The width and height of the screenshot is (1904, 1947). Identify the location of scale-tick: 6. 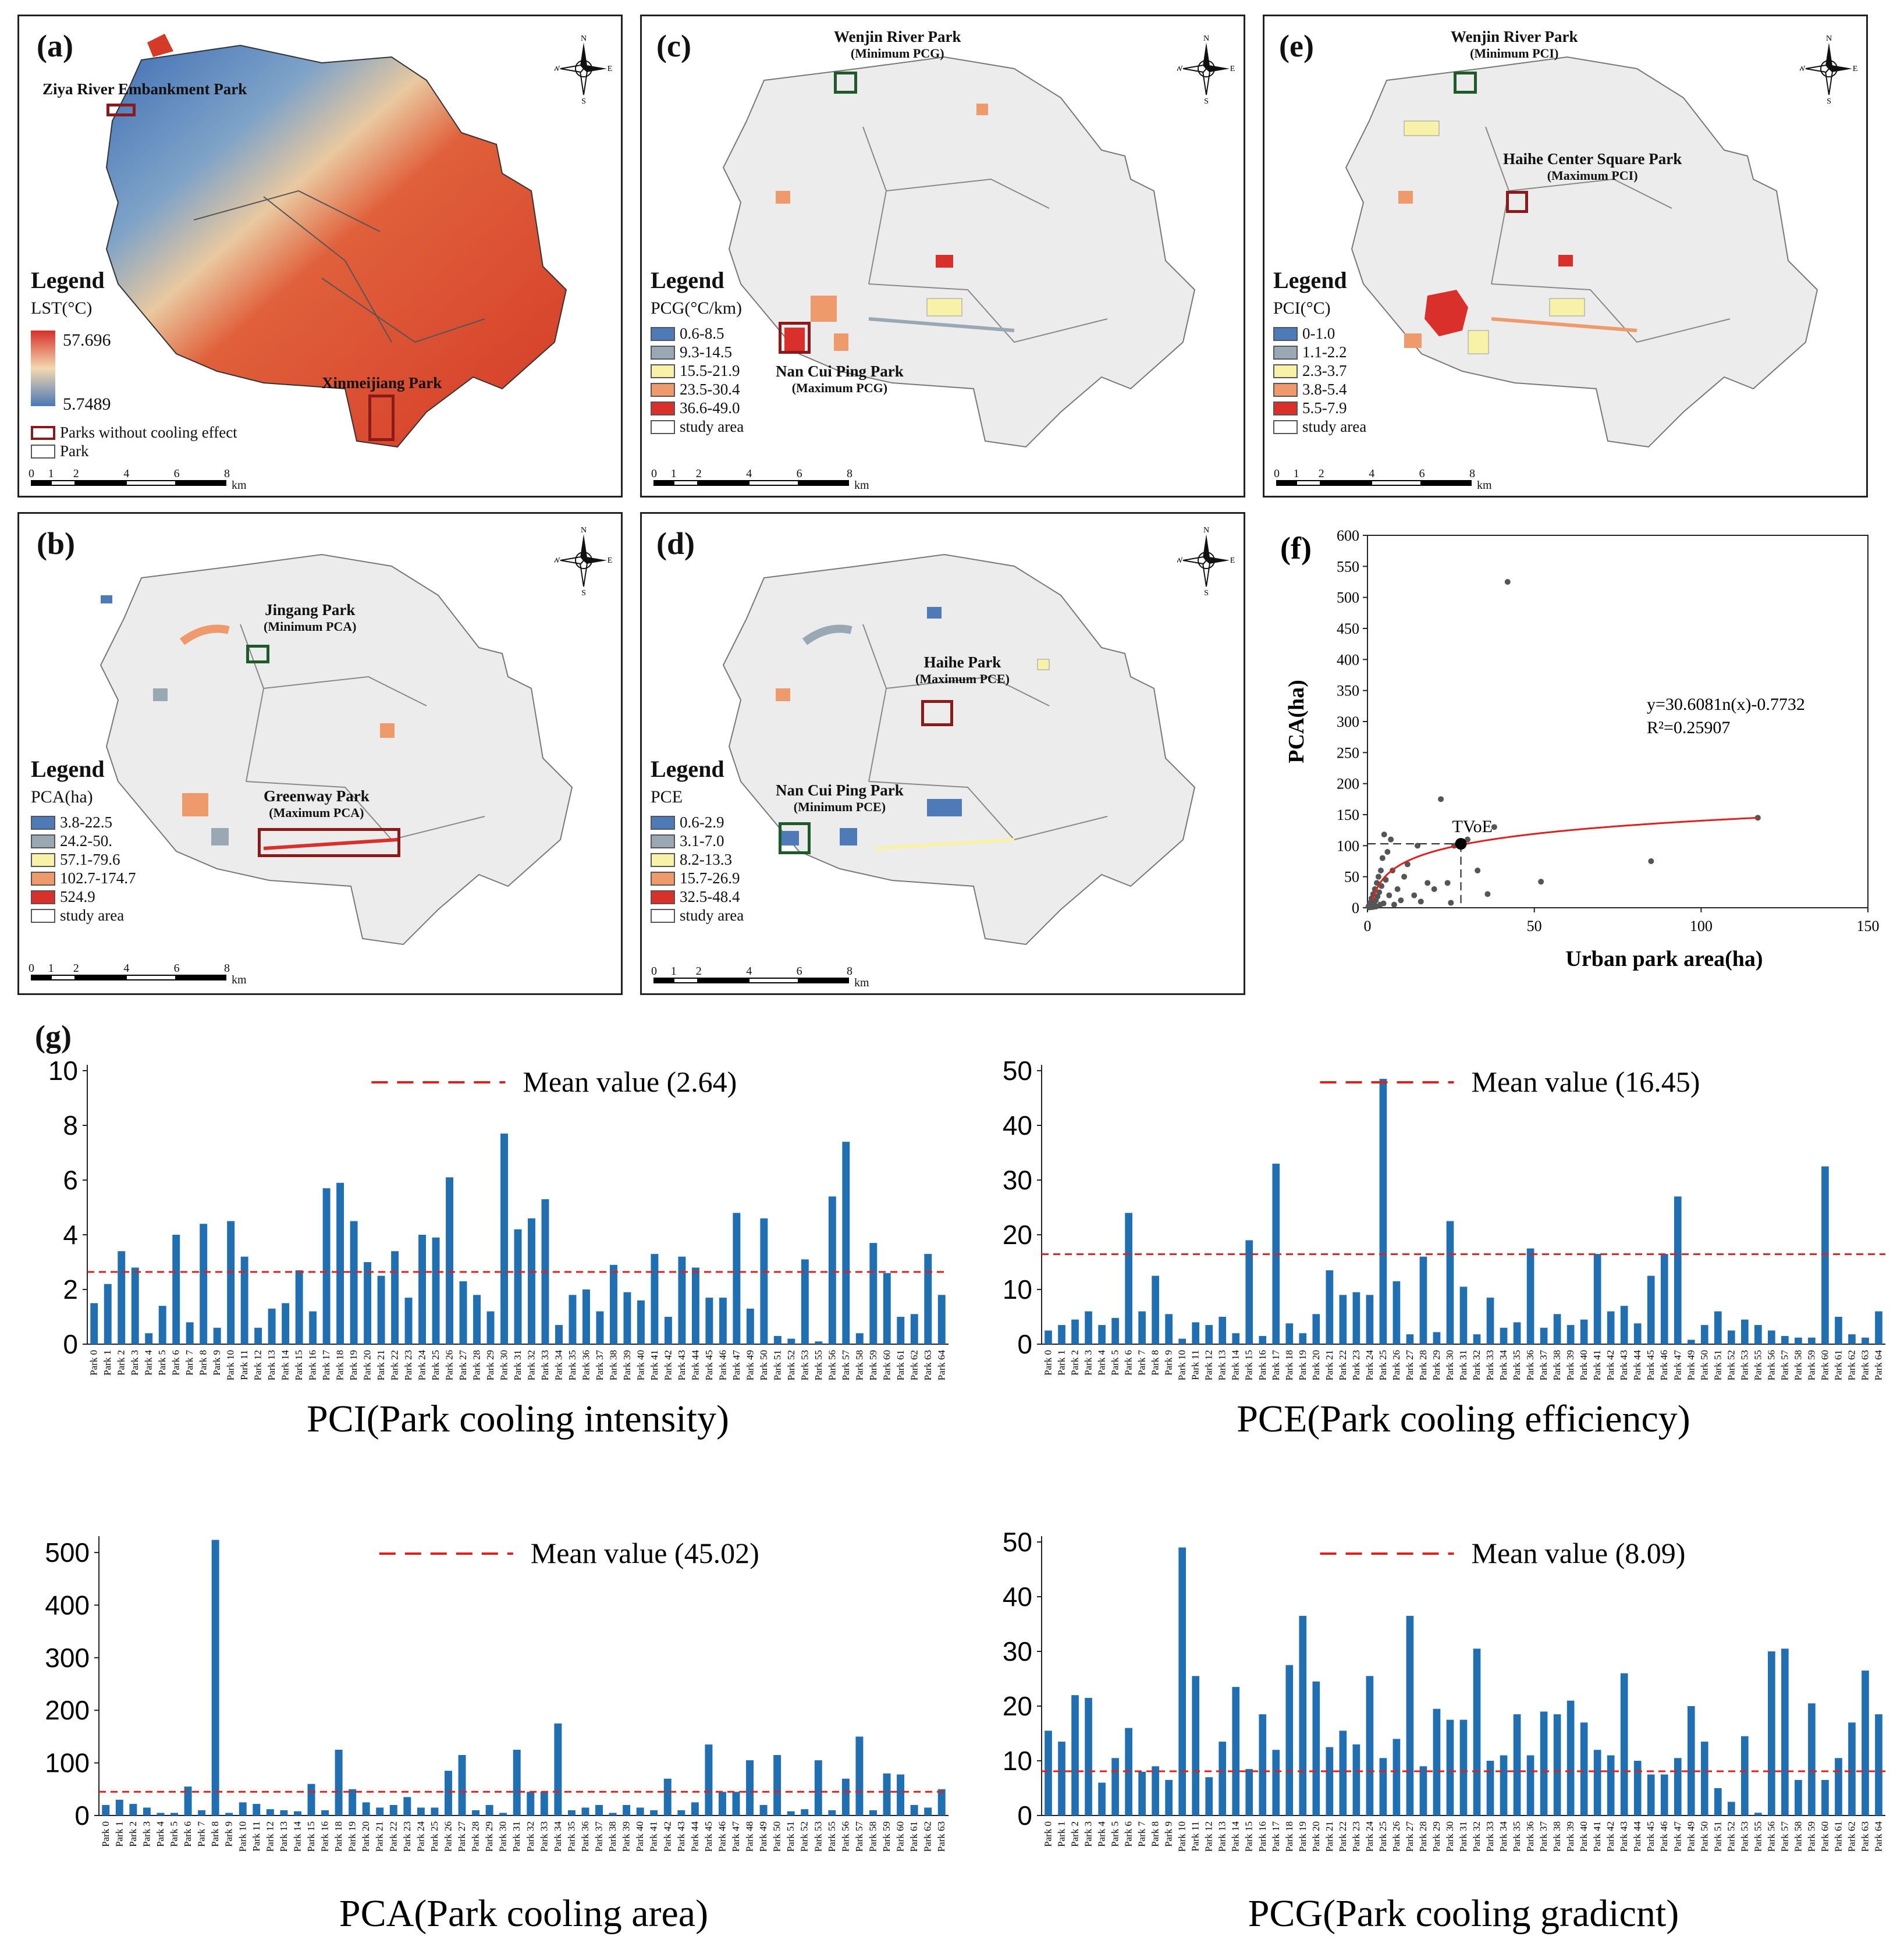
(176, 473).